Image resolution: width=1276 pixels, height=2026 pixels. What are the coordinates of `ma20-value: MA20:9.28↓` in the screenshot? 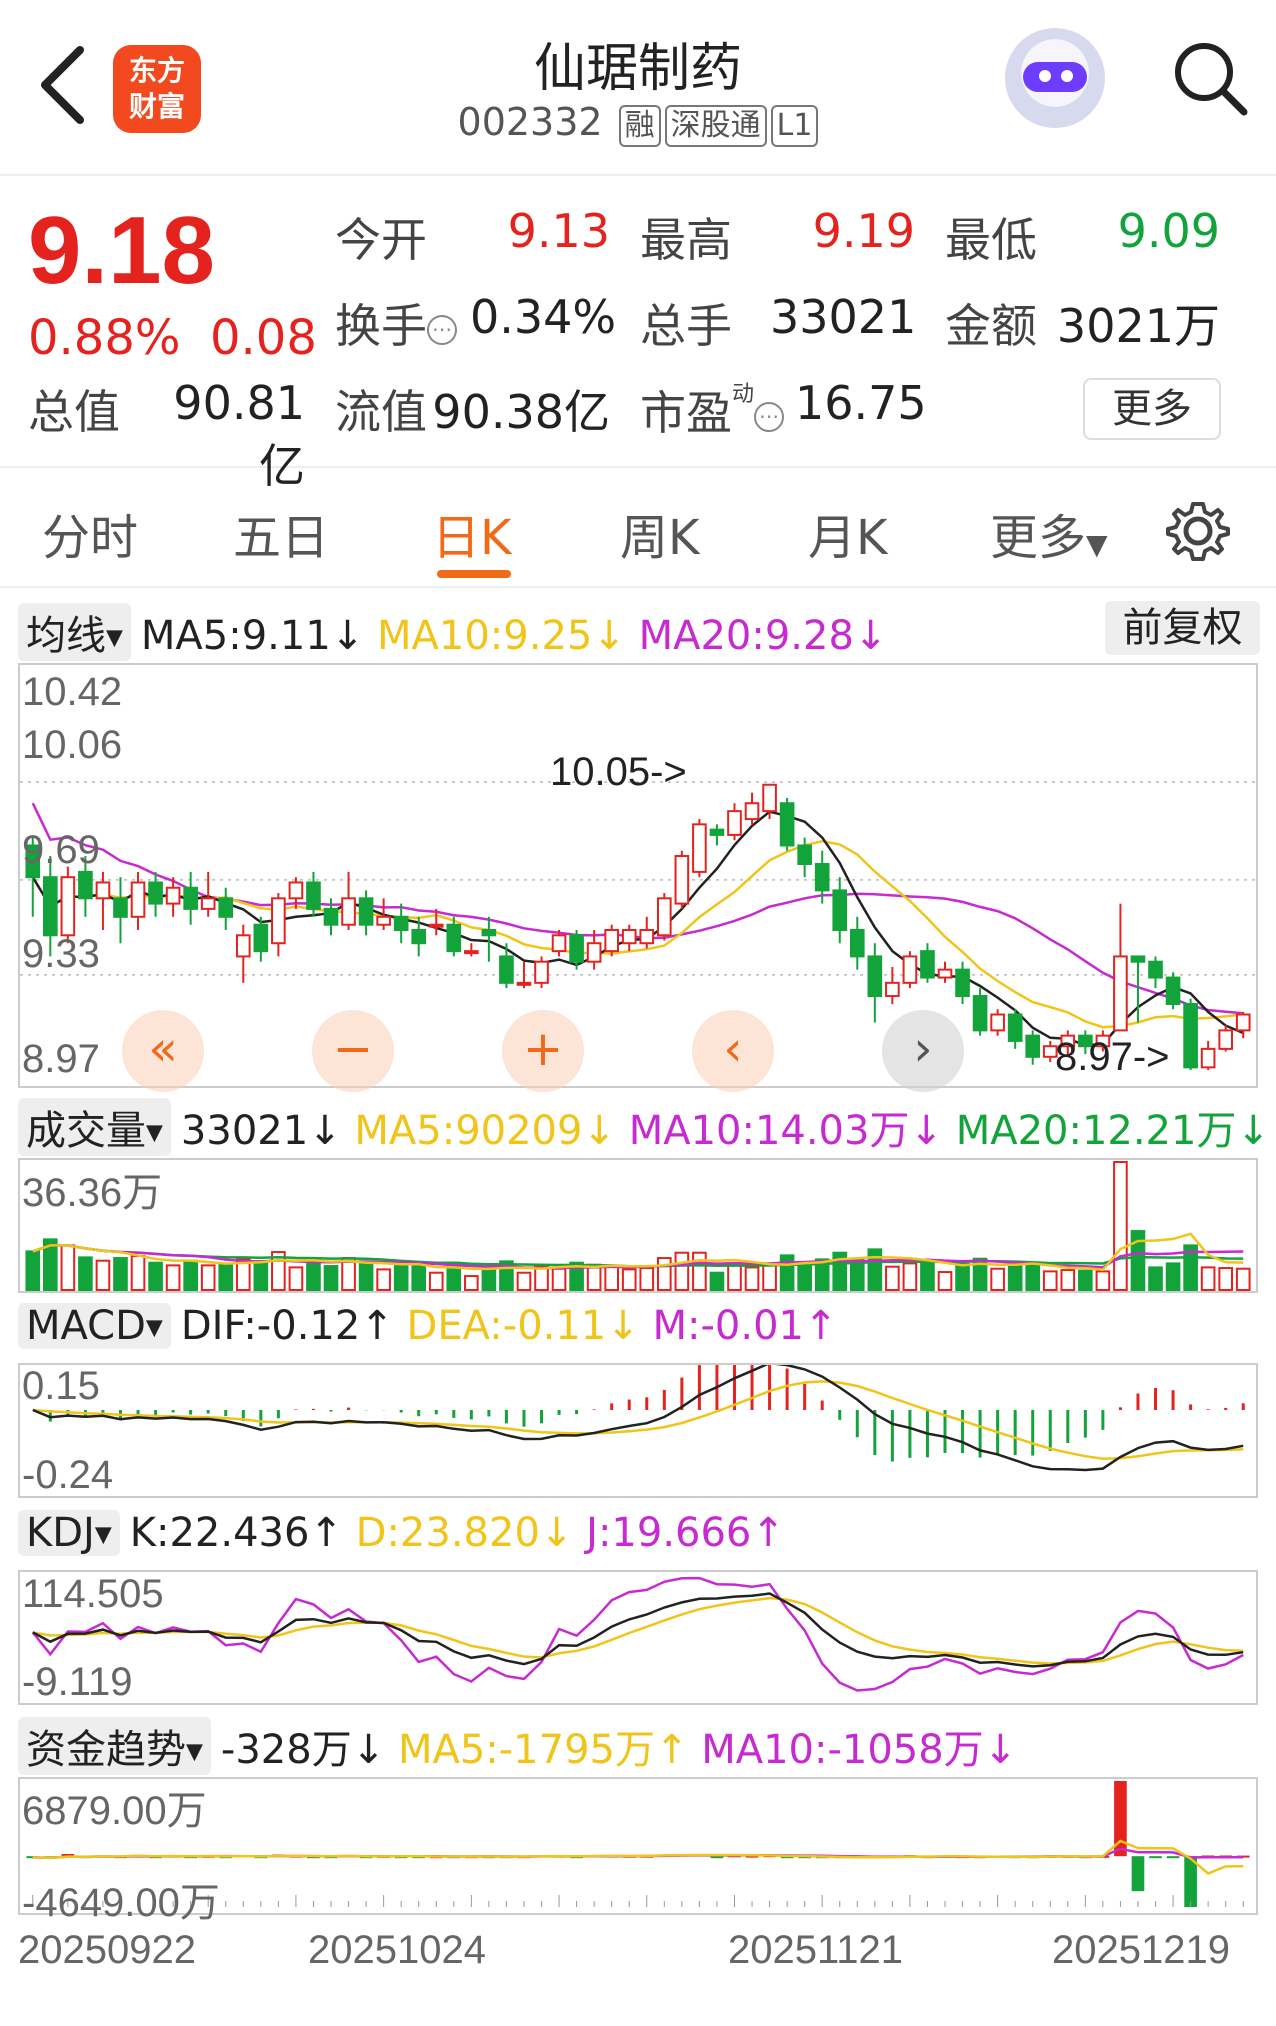 It's located at (763, 636).